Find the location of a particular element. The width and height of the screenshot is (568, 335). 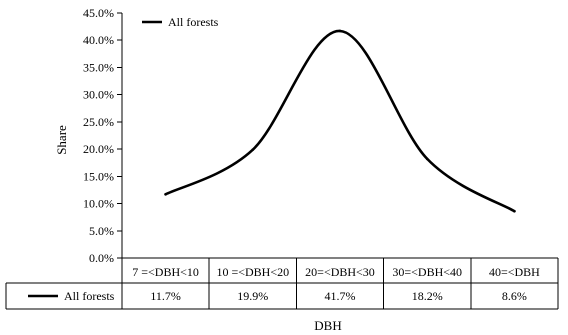

category-label: 10 =<DBH<20 is located at coordinates (252, 272).